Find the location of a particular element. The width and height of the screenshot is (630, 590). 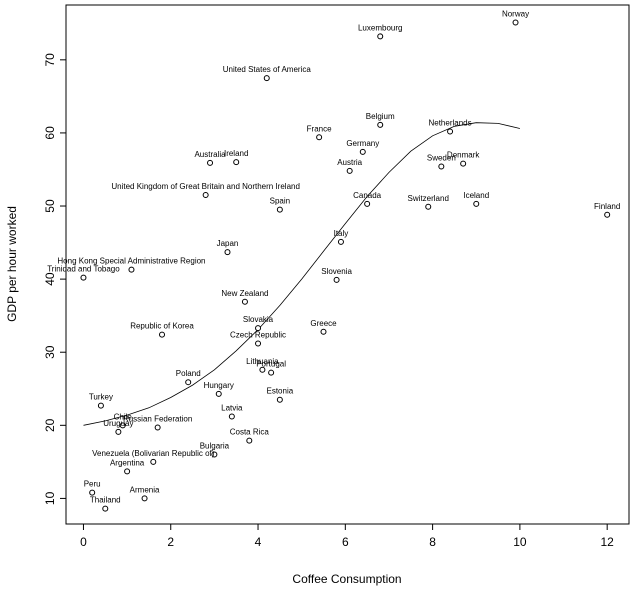

scatter-point: New Zealand is located at coordinates (245, 297).